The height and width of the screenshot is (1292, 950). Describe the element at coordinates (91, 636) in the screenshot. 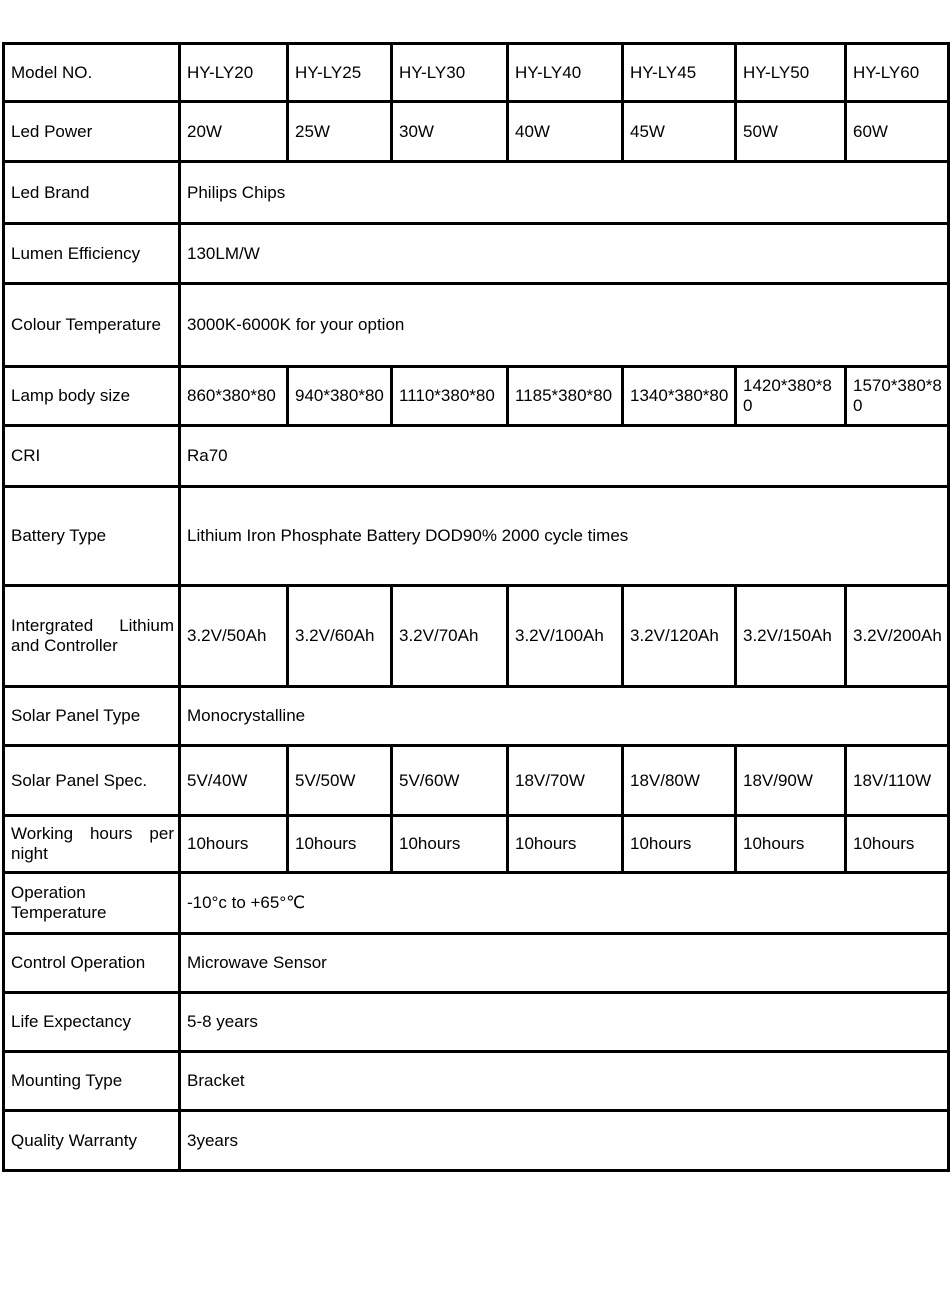

I see `spec-label-cell: Intergrated Lithium and Controller` at that location.